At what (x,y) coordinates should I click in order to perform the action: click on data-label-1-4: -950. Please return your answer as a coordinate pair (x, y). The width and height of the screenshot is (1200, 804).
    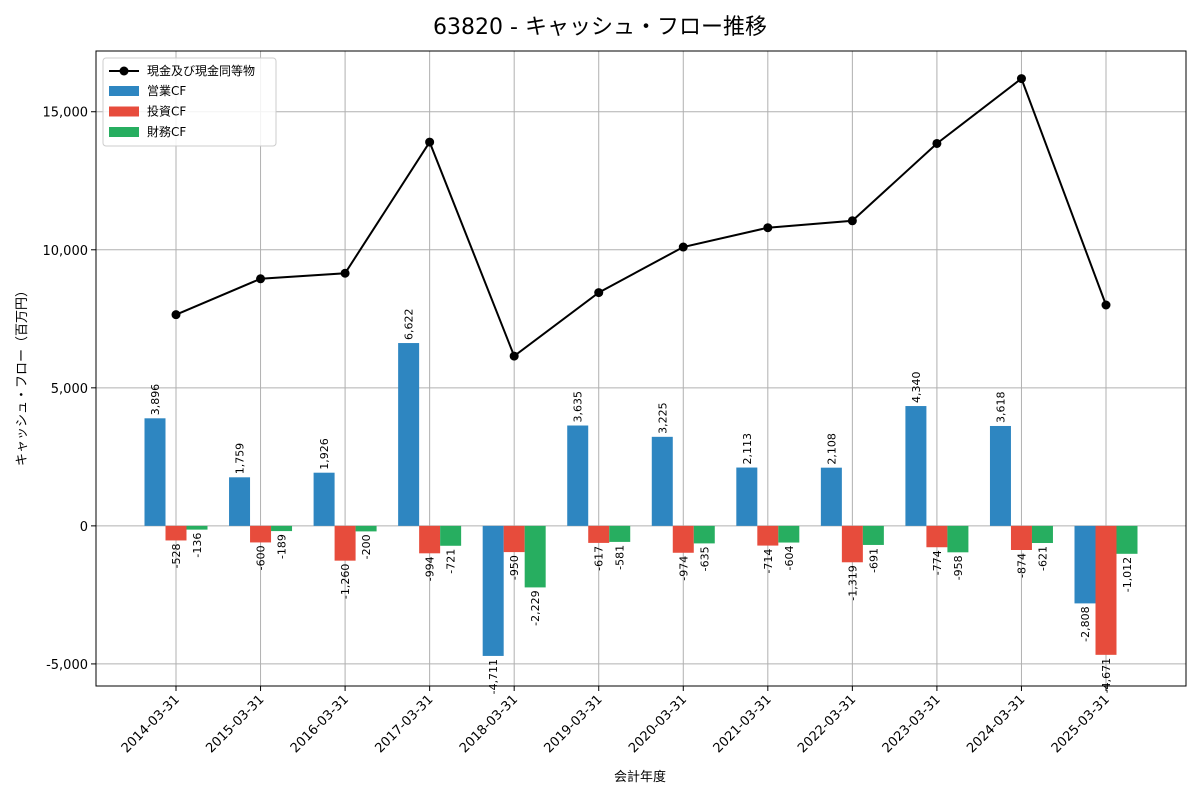
    Looking at the image, I should click on (514, 567).